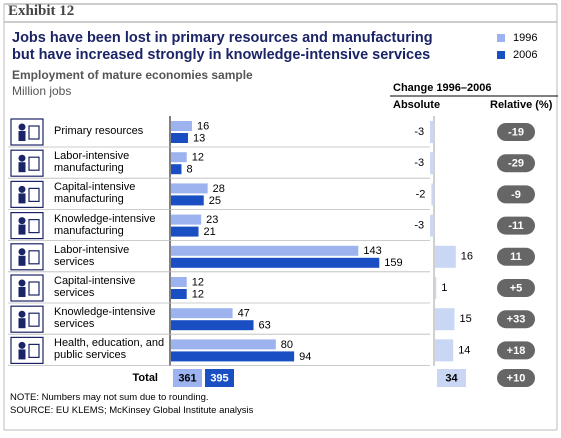  What do you see at coordinates (467, 257) in the screenshot?
I see `absolute-label: 16` at bounding box center [467, 257].